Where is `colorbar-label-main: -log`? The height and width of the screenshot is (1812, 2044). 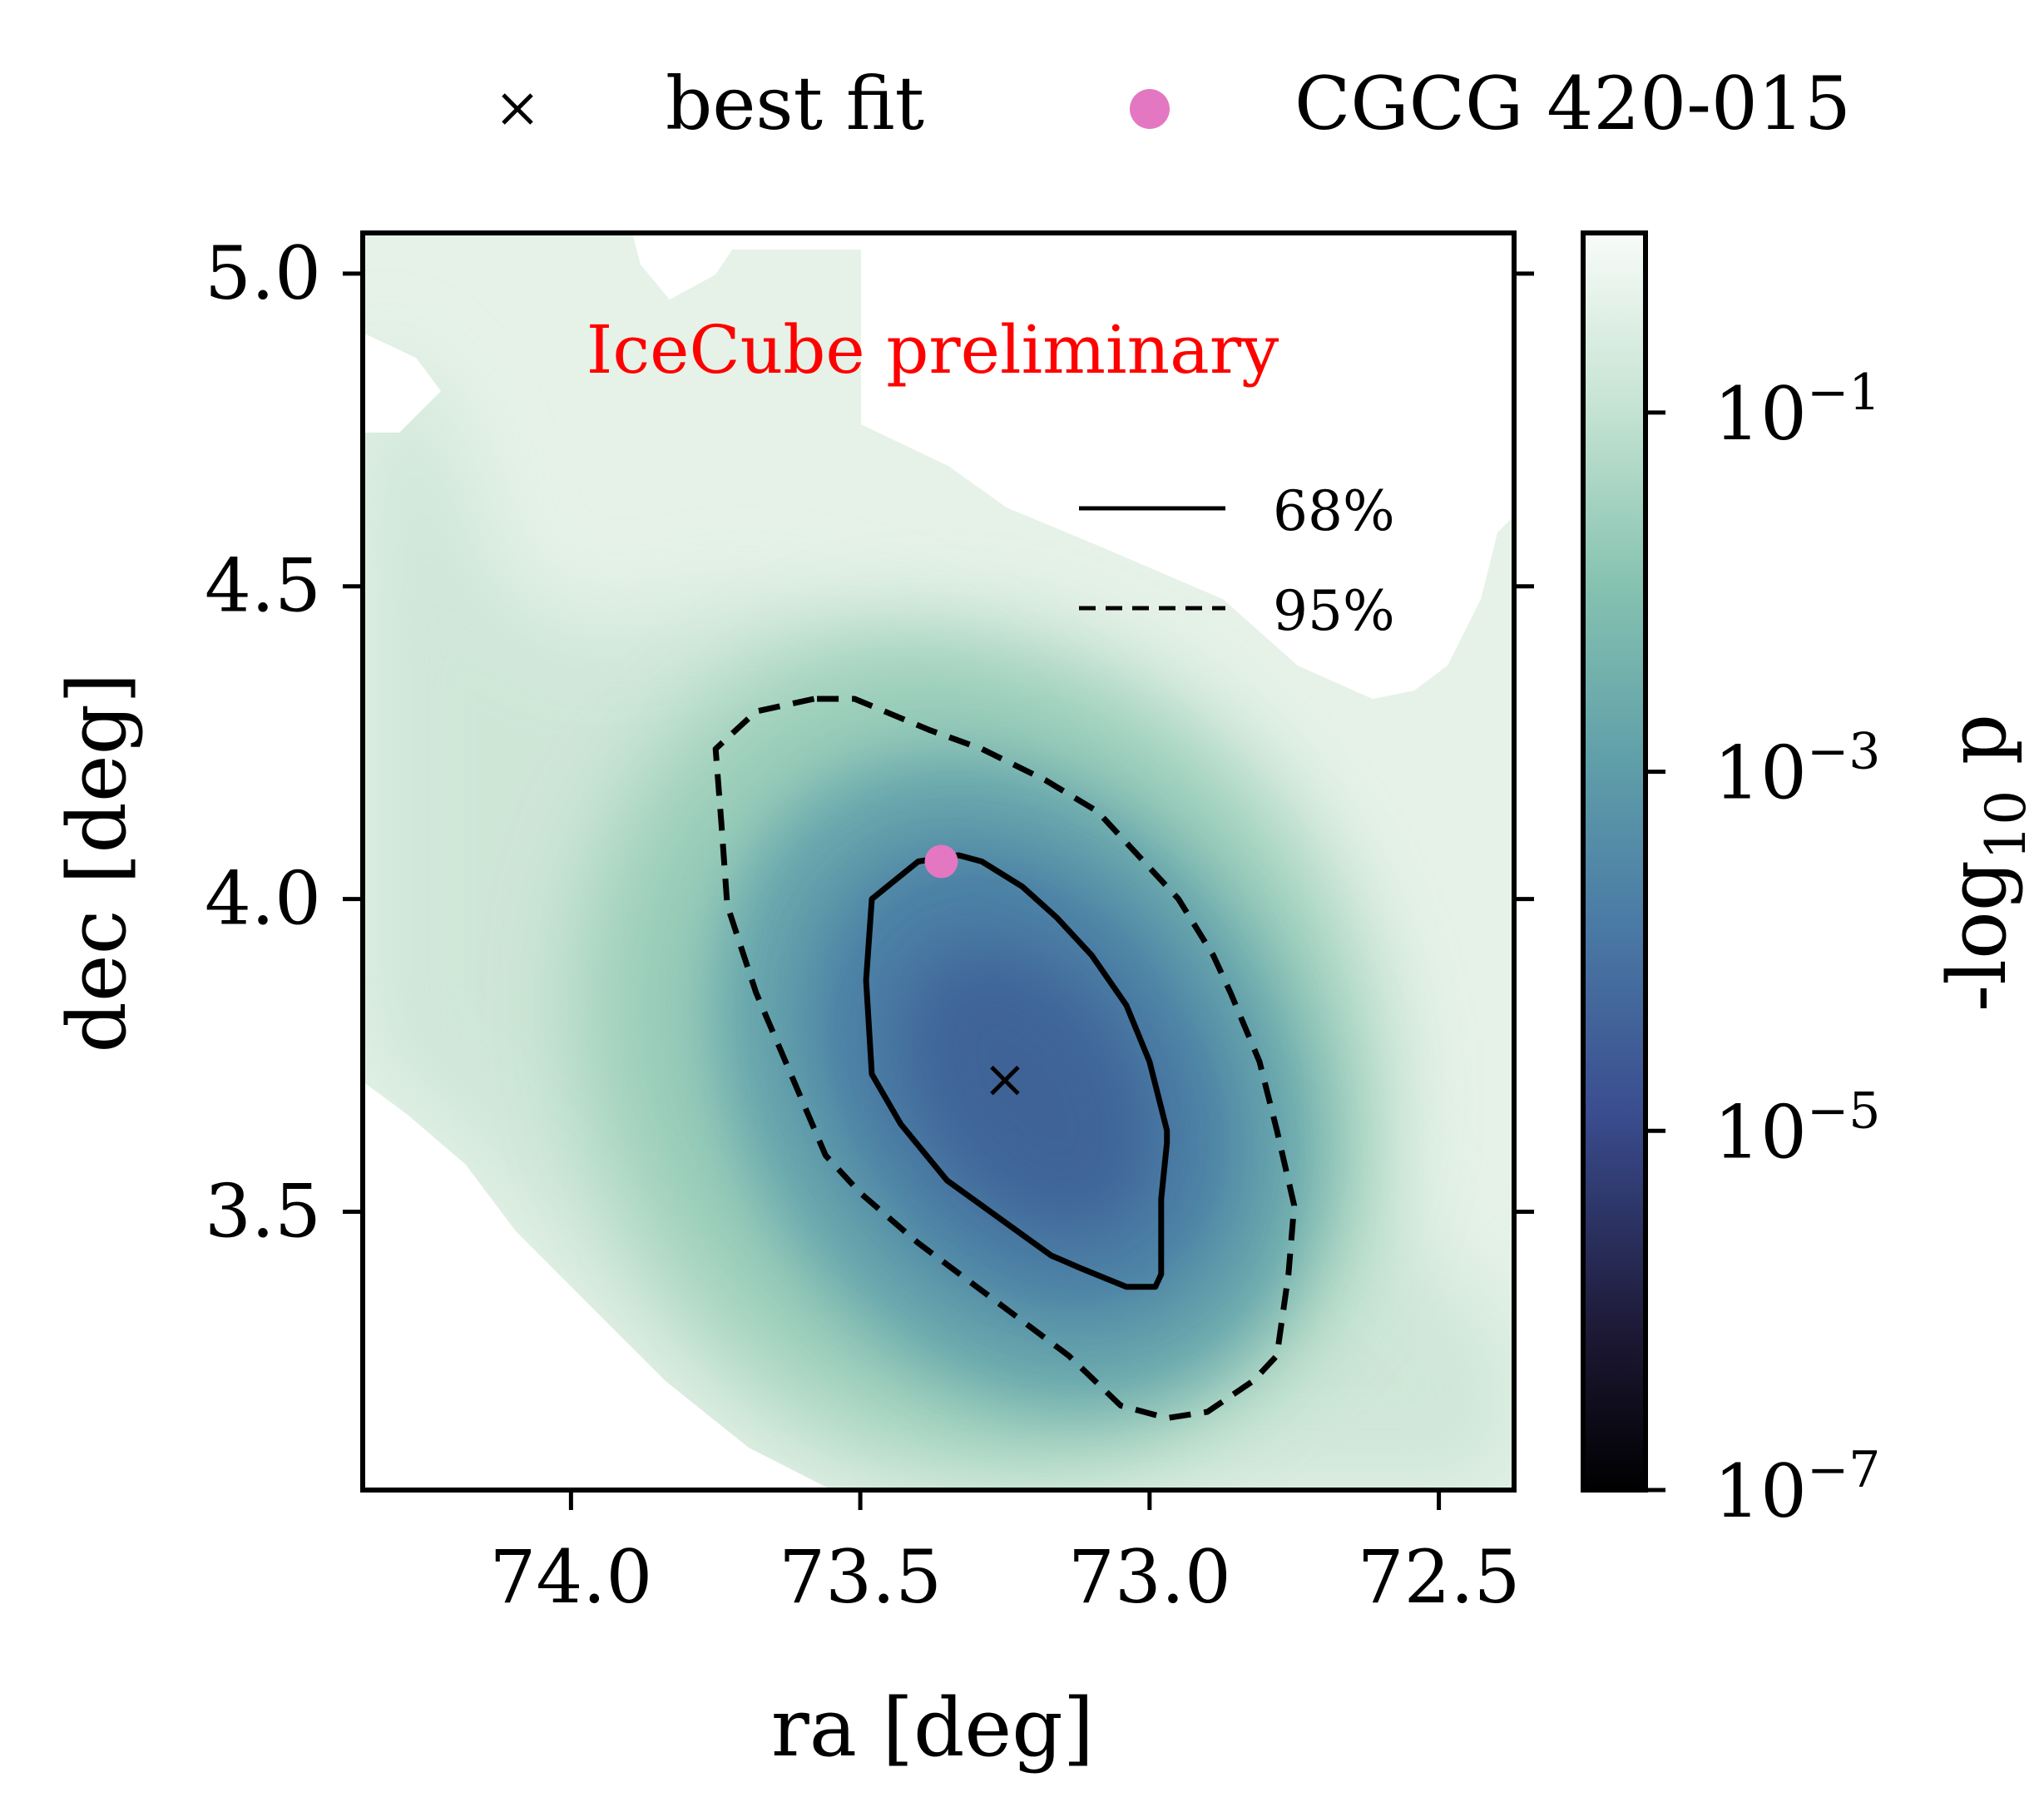
colorbar-label-main: -log is located at coordinates (1977, 936).